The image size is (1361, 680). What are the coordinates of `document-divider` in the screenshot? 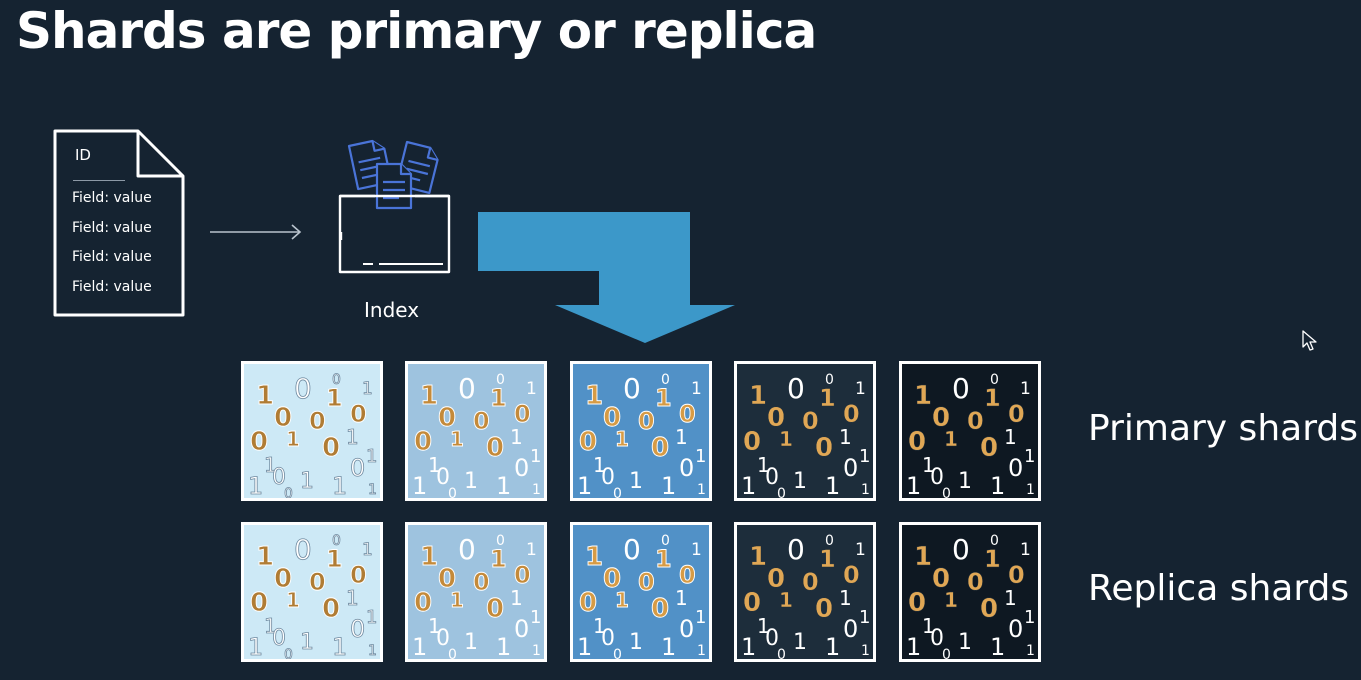 It's located at (99, 180).